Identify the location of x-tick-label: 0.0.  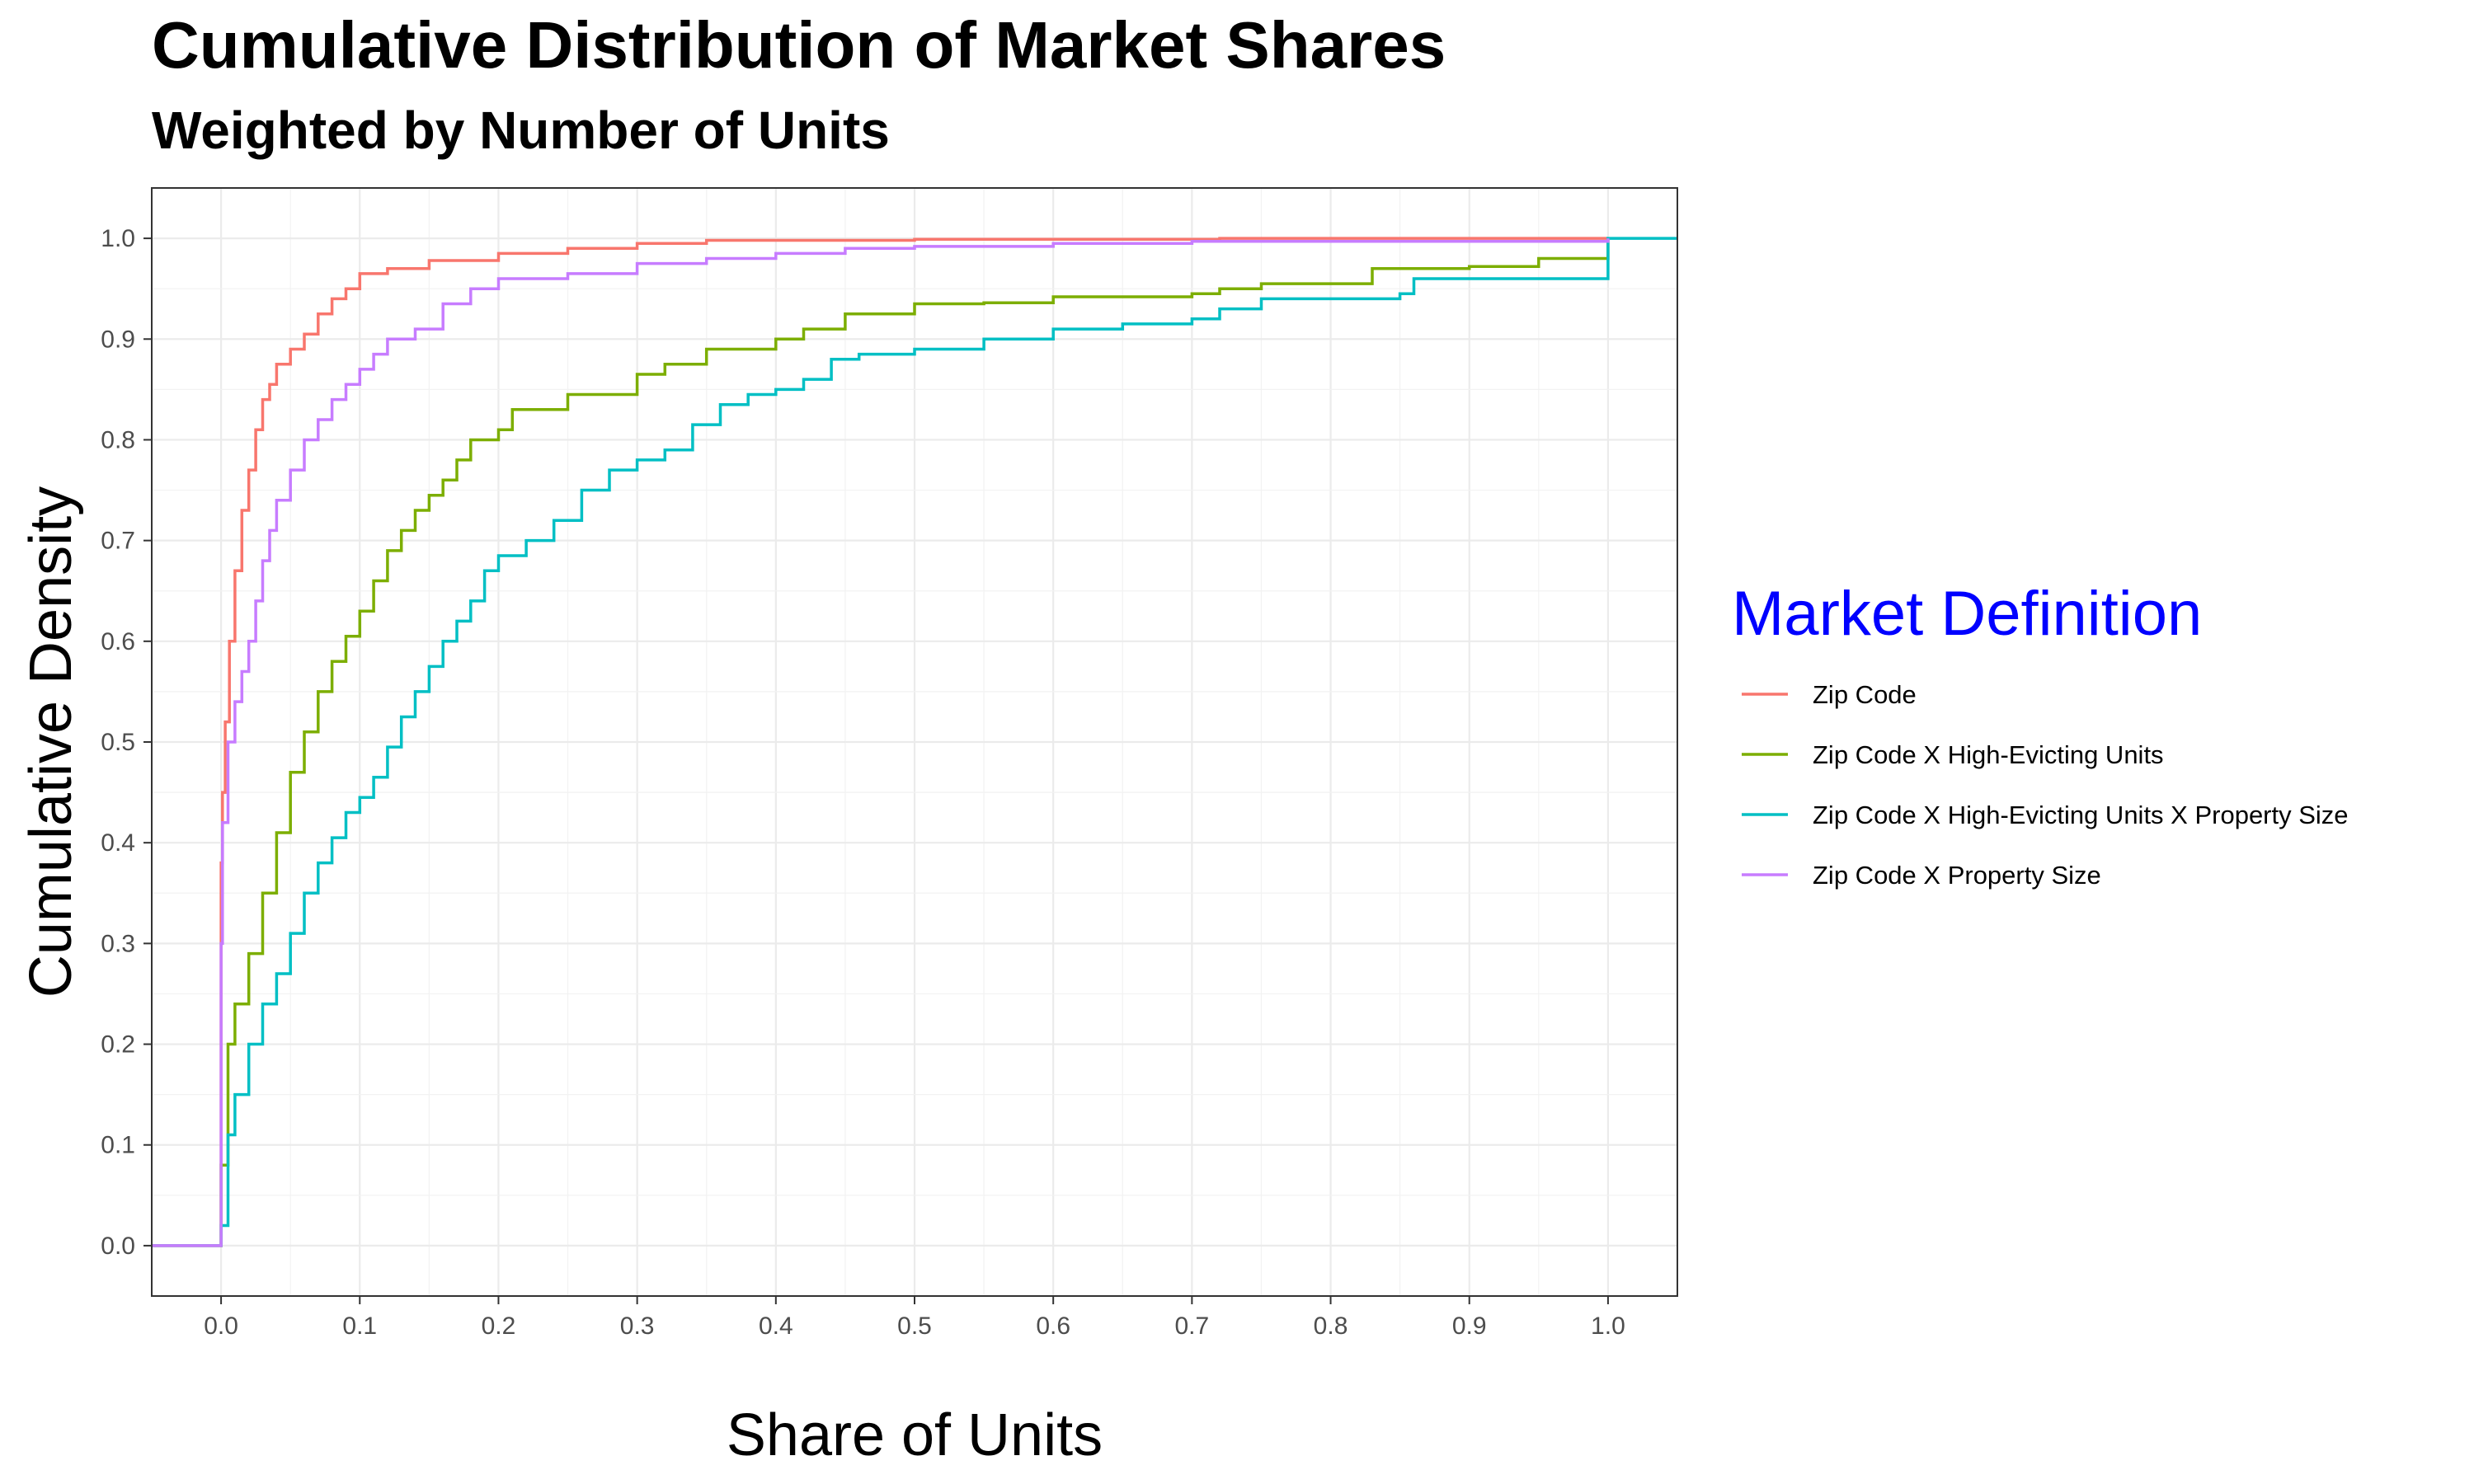
(221, 1326).